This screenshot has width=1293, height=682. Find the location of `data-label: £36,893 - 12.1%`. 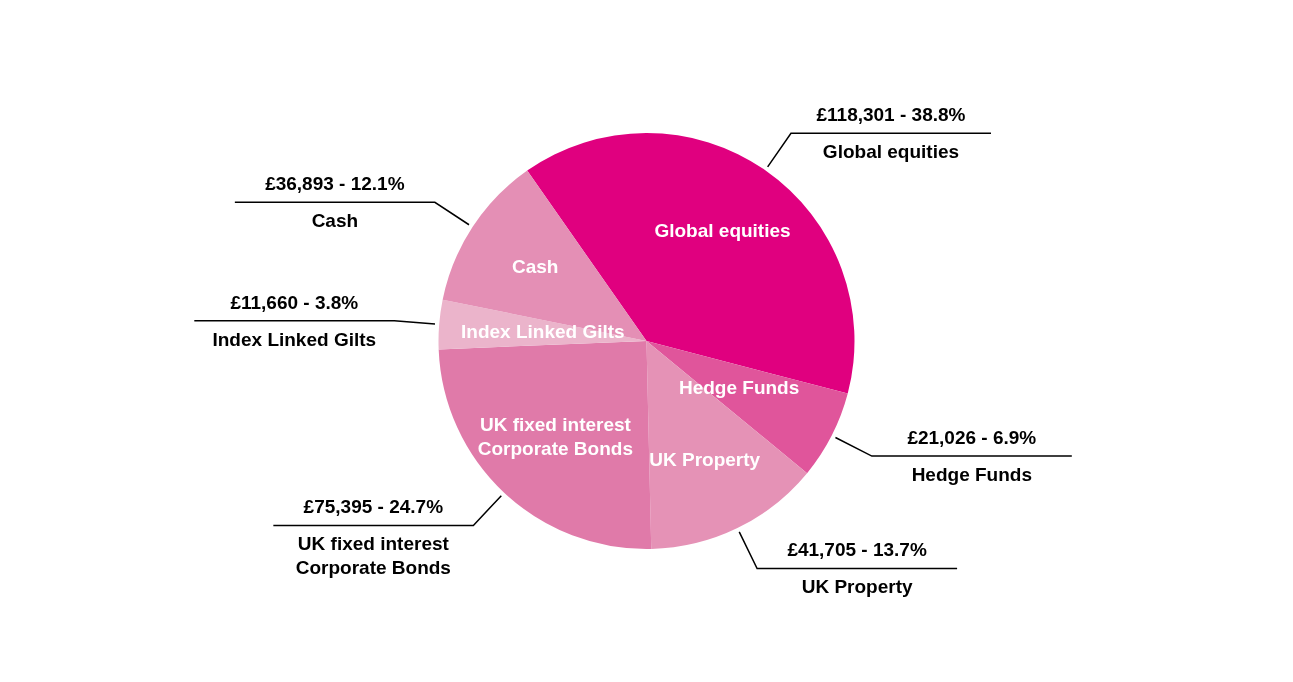

data-label: £36,893 - 12.1% is located at coordinates (335, 184).